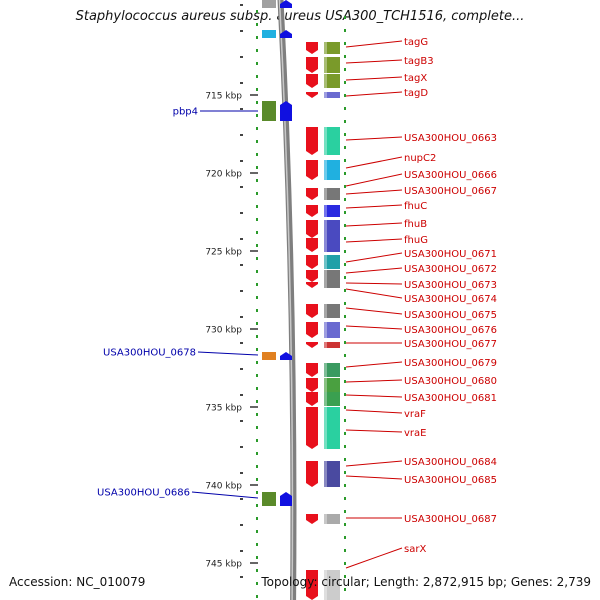 This screenshot has height=600, width=600. Describe the element at coordinates (420, 158) in the screenshot. I see `gene-label: nupC2` at that location.